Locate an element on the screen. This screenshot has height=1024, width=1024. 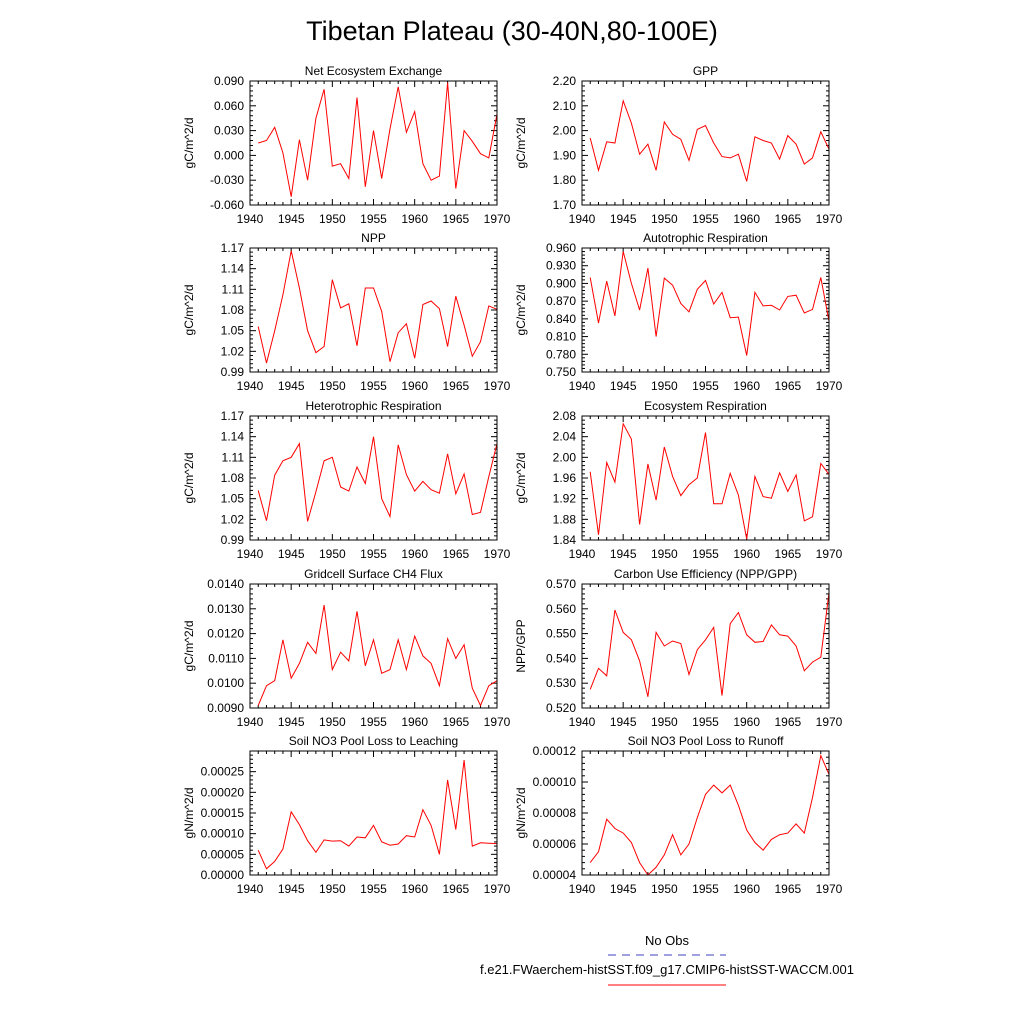
y-tick-label: 2.20 is located at coordinates (565, 81).